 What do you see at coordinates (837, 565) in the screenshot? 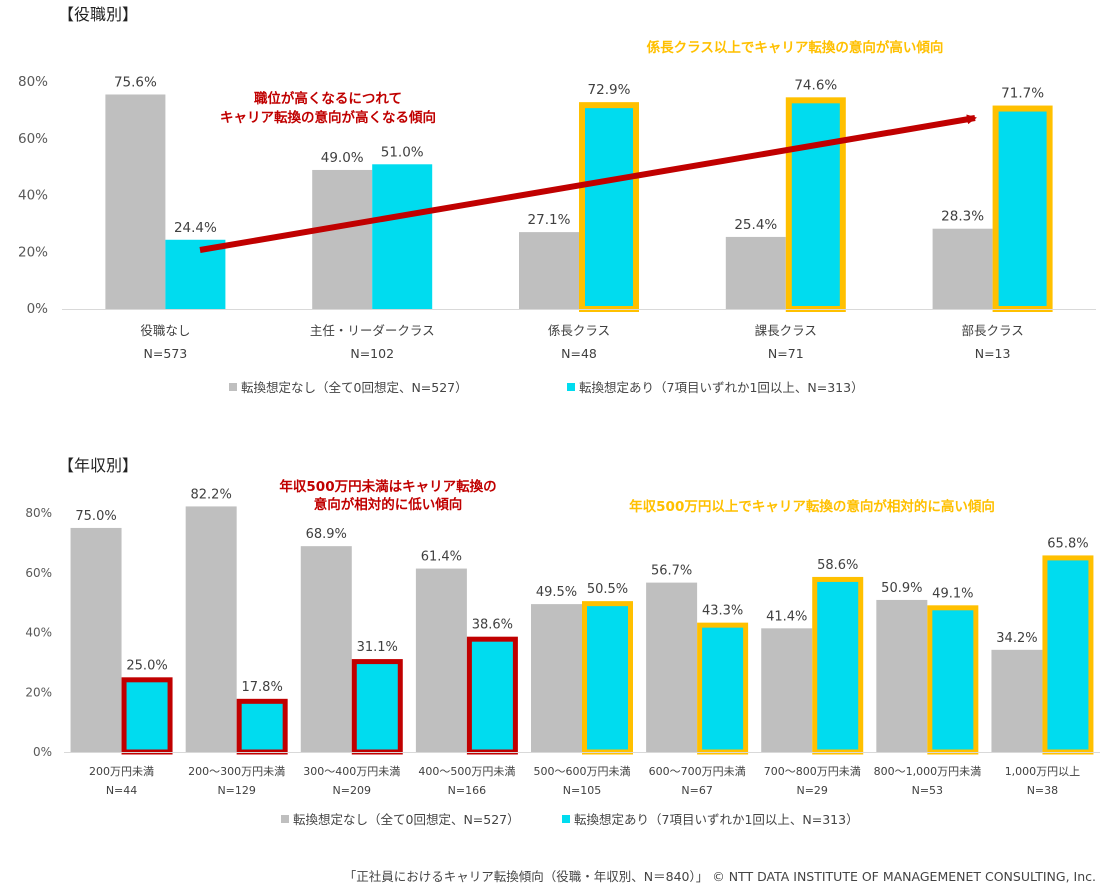
I see `value-label-change: 58.6%` at bounding box center [837, 565].